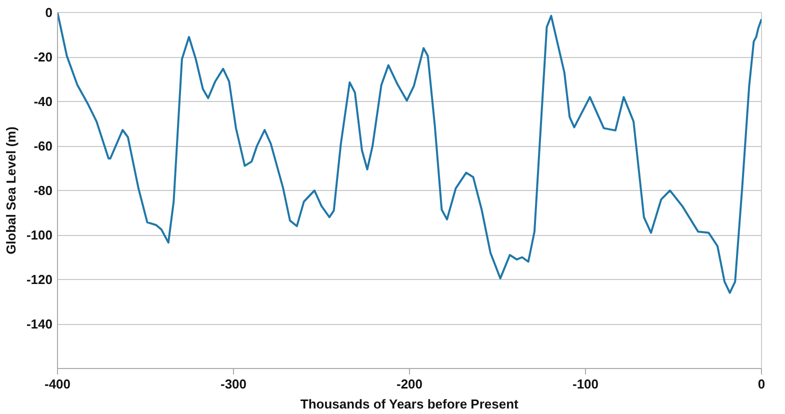  I want to click on x-tick-label: -200, so click(409, 384).